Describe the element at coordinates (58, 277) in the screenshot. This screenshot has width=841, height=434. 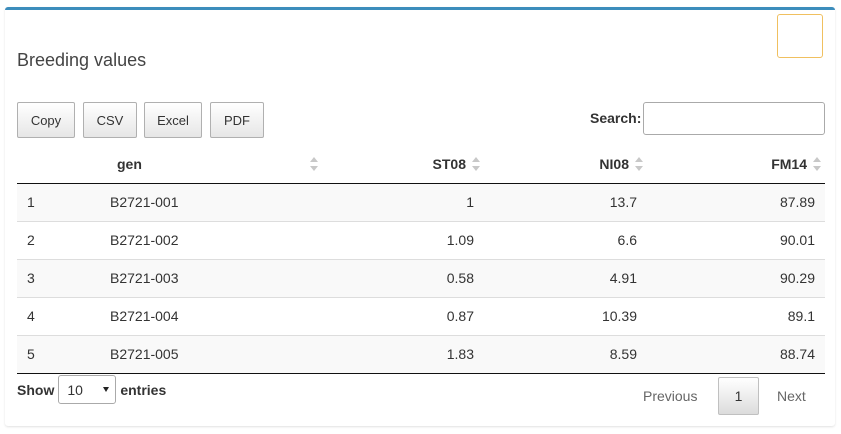
I see `cell-index: 3` at that location.